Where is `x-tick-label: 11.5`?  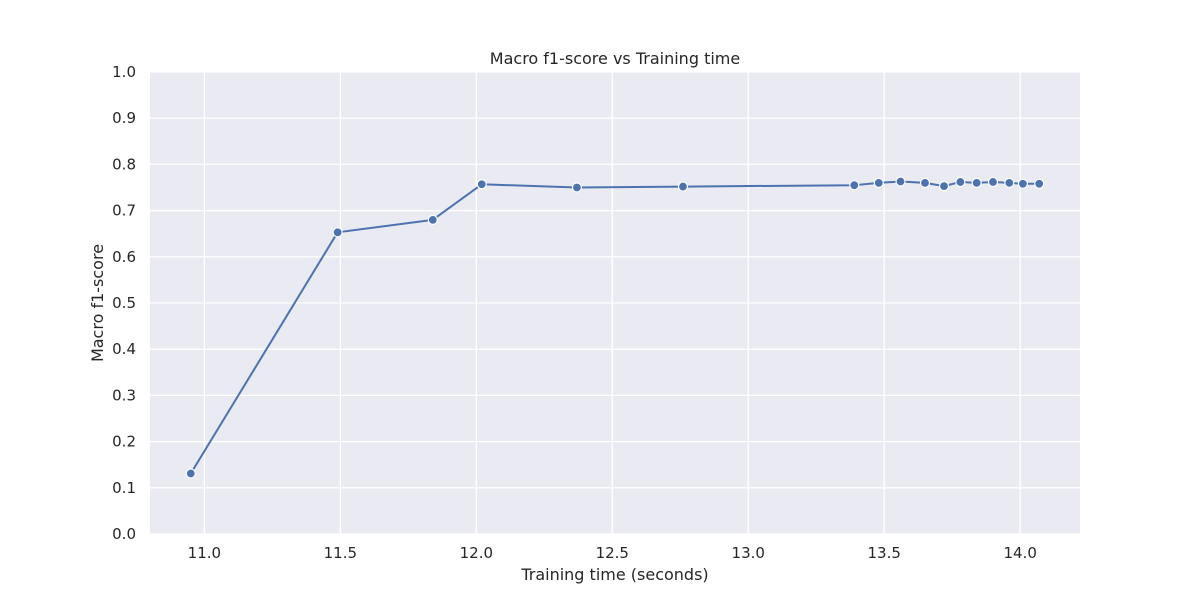
x-tick-label: 11.5 is located at coordinates (340, 553).